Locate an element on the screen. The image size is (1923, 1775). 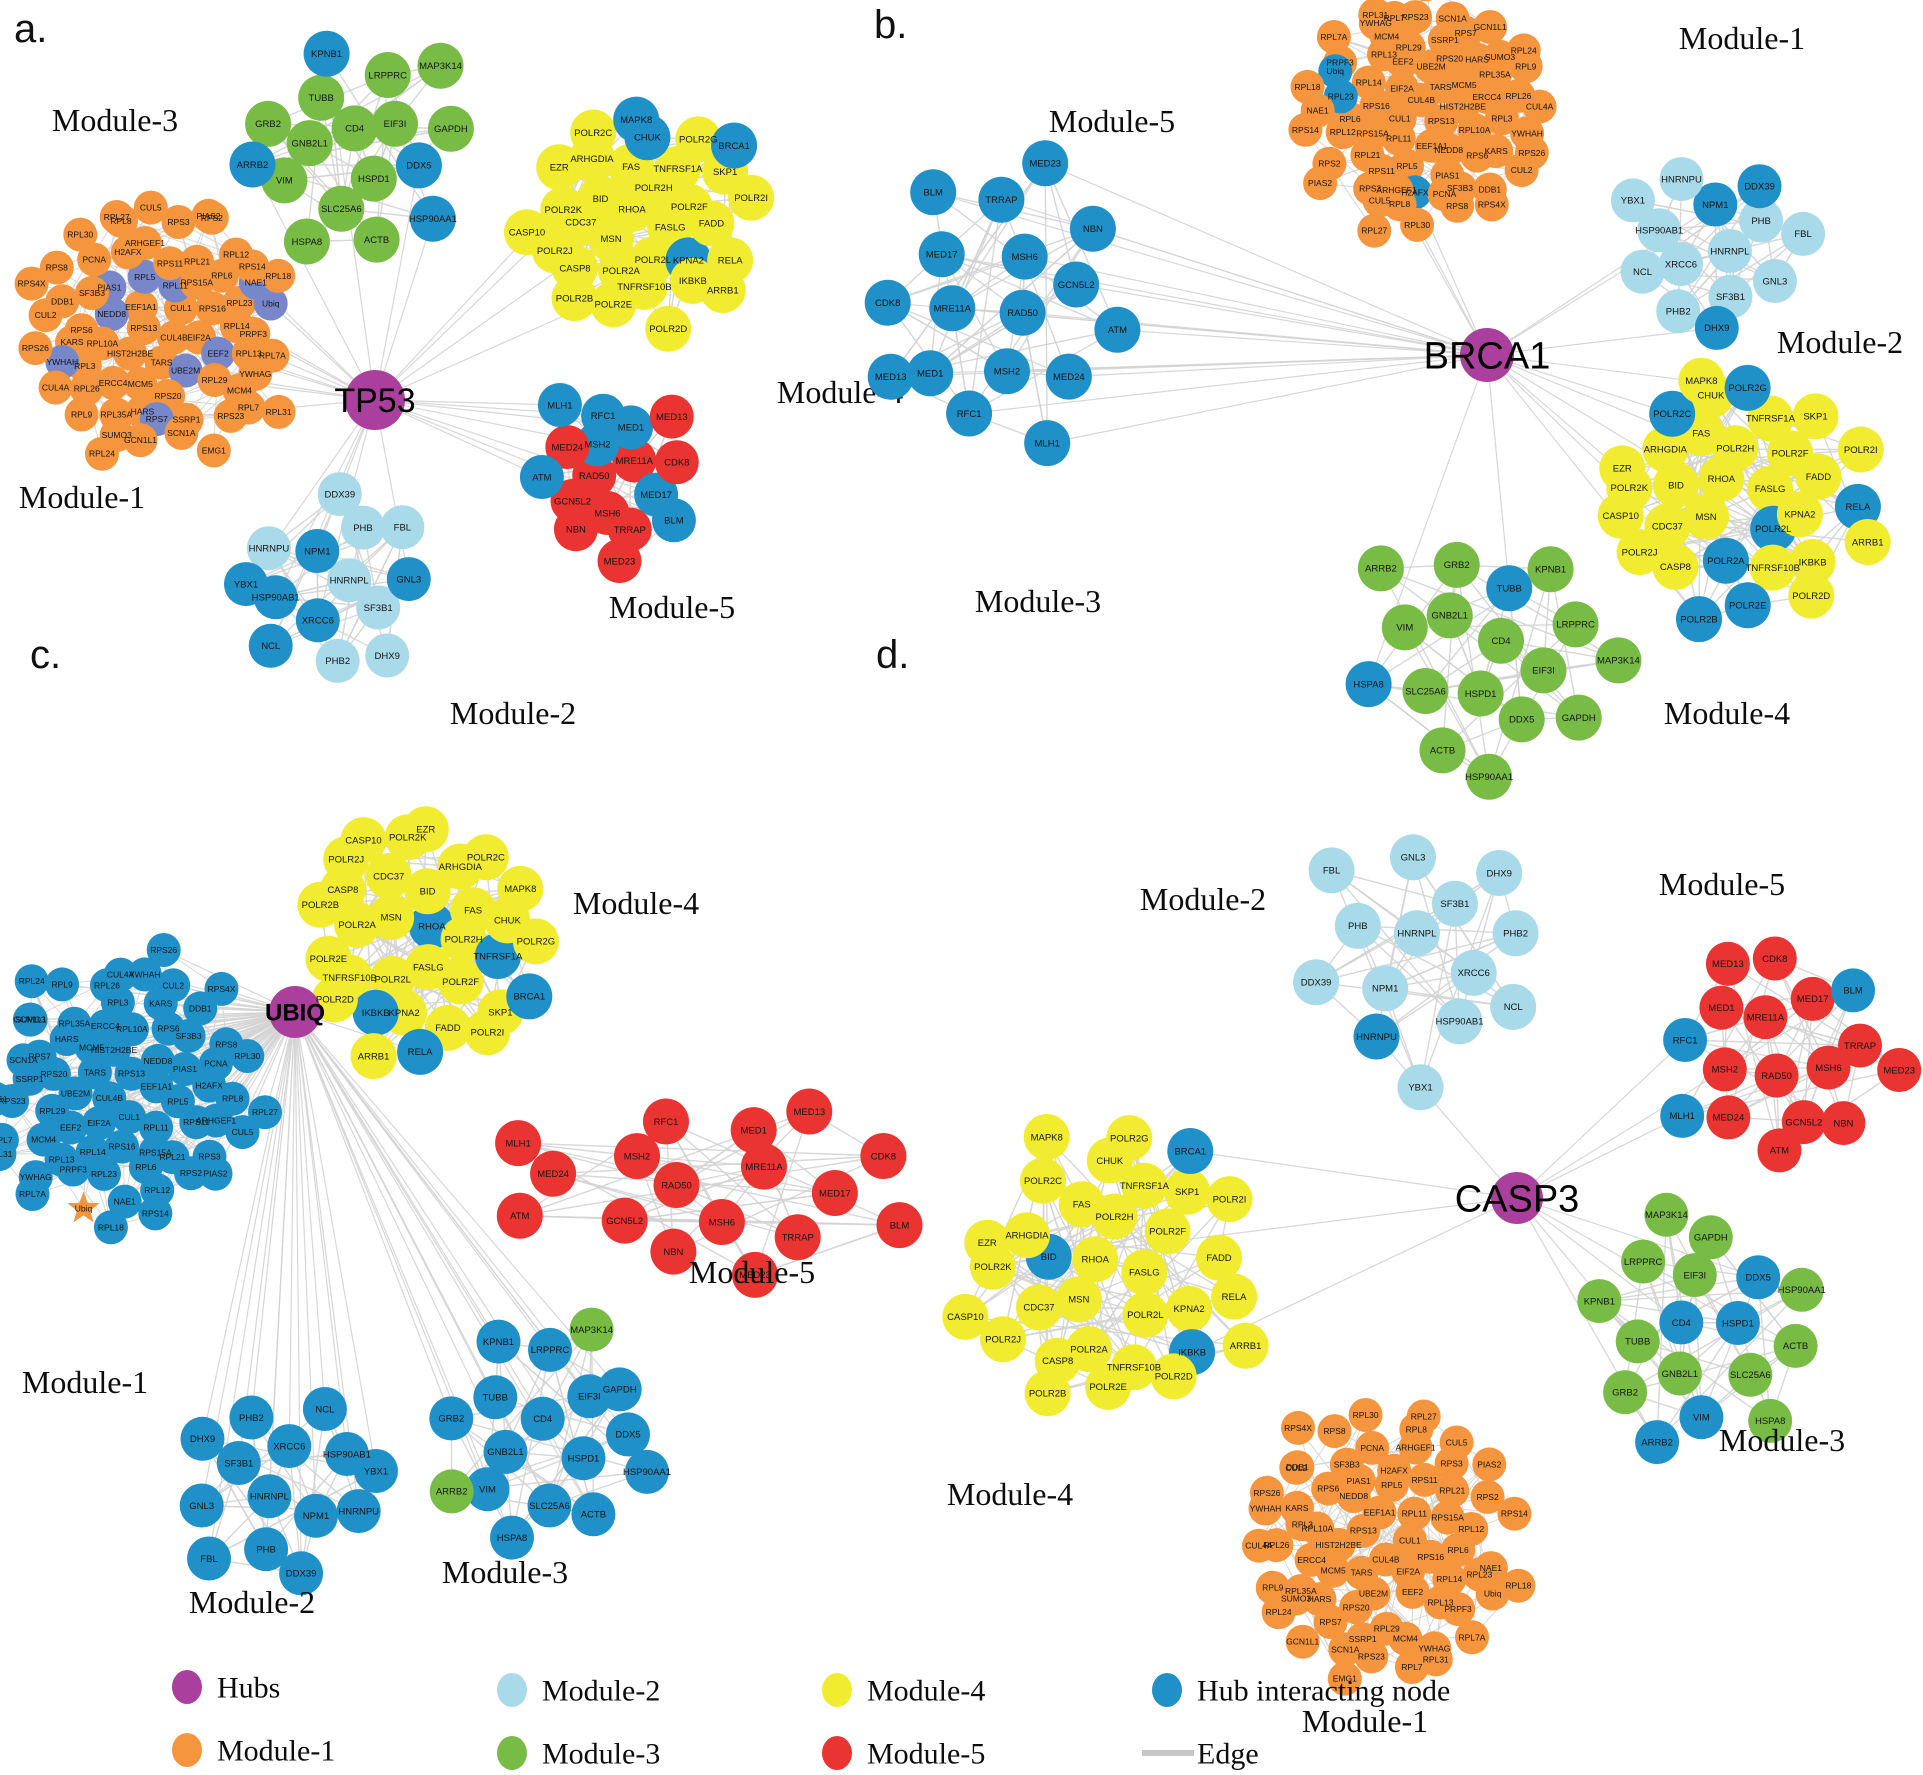
node-IKBKB is located at coordinates (375, 1012).